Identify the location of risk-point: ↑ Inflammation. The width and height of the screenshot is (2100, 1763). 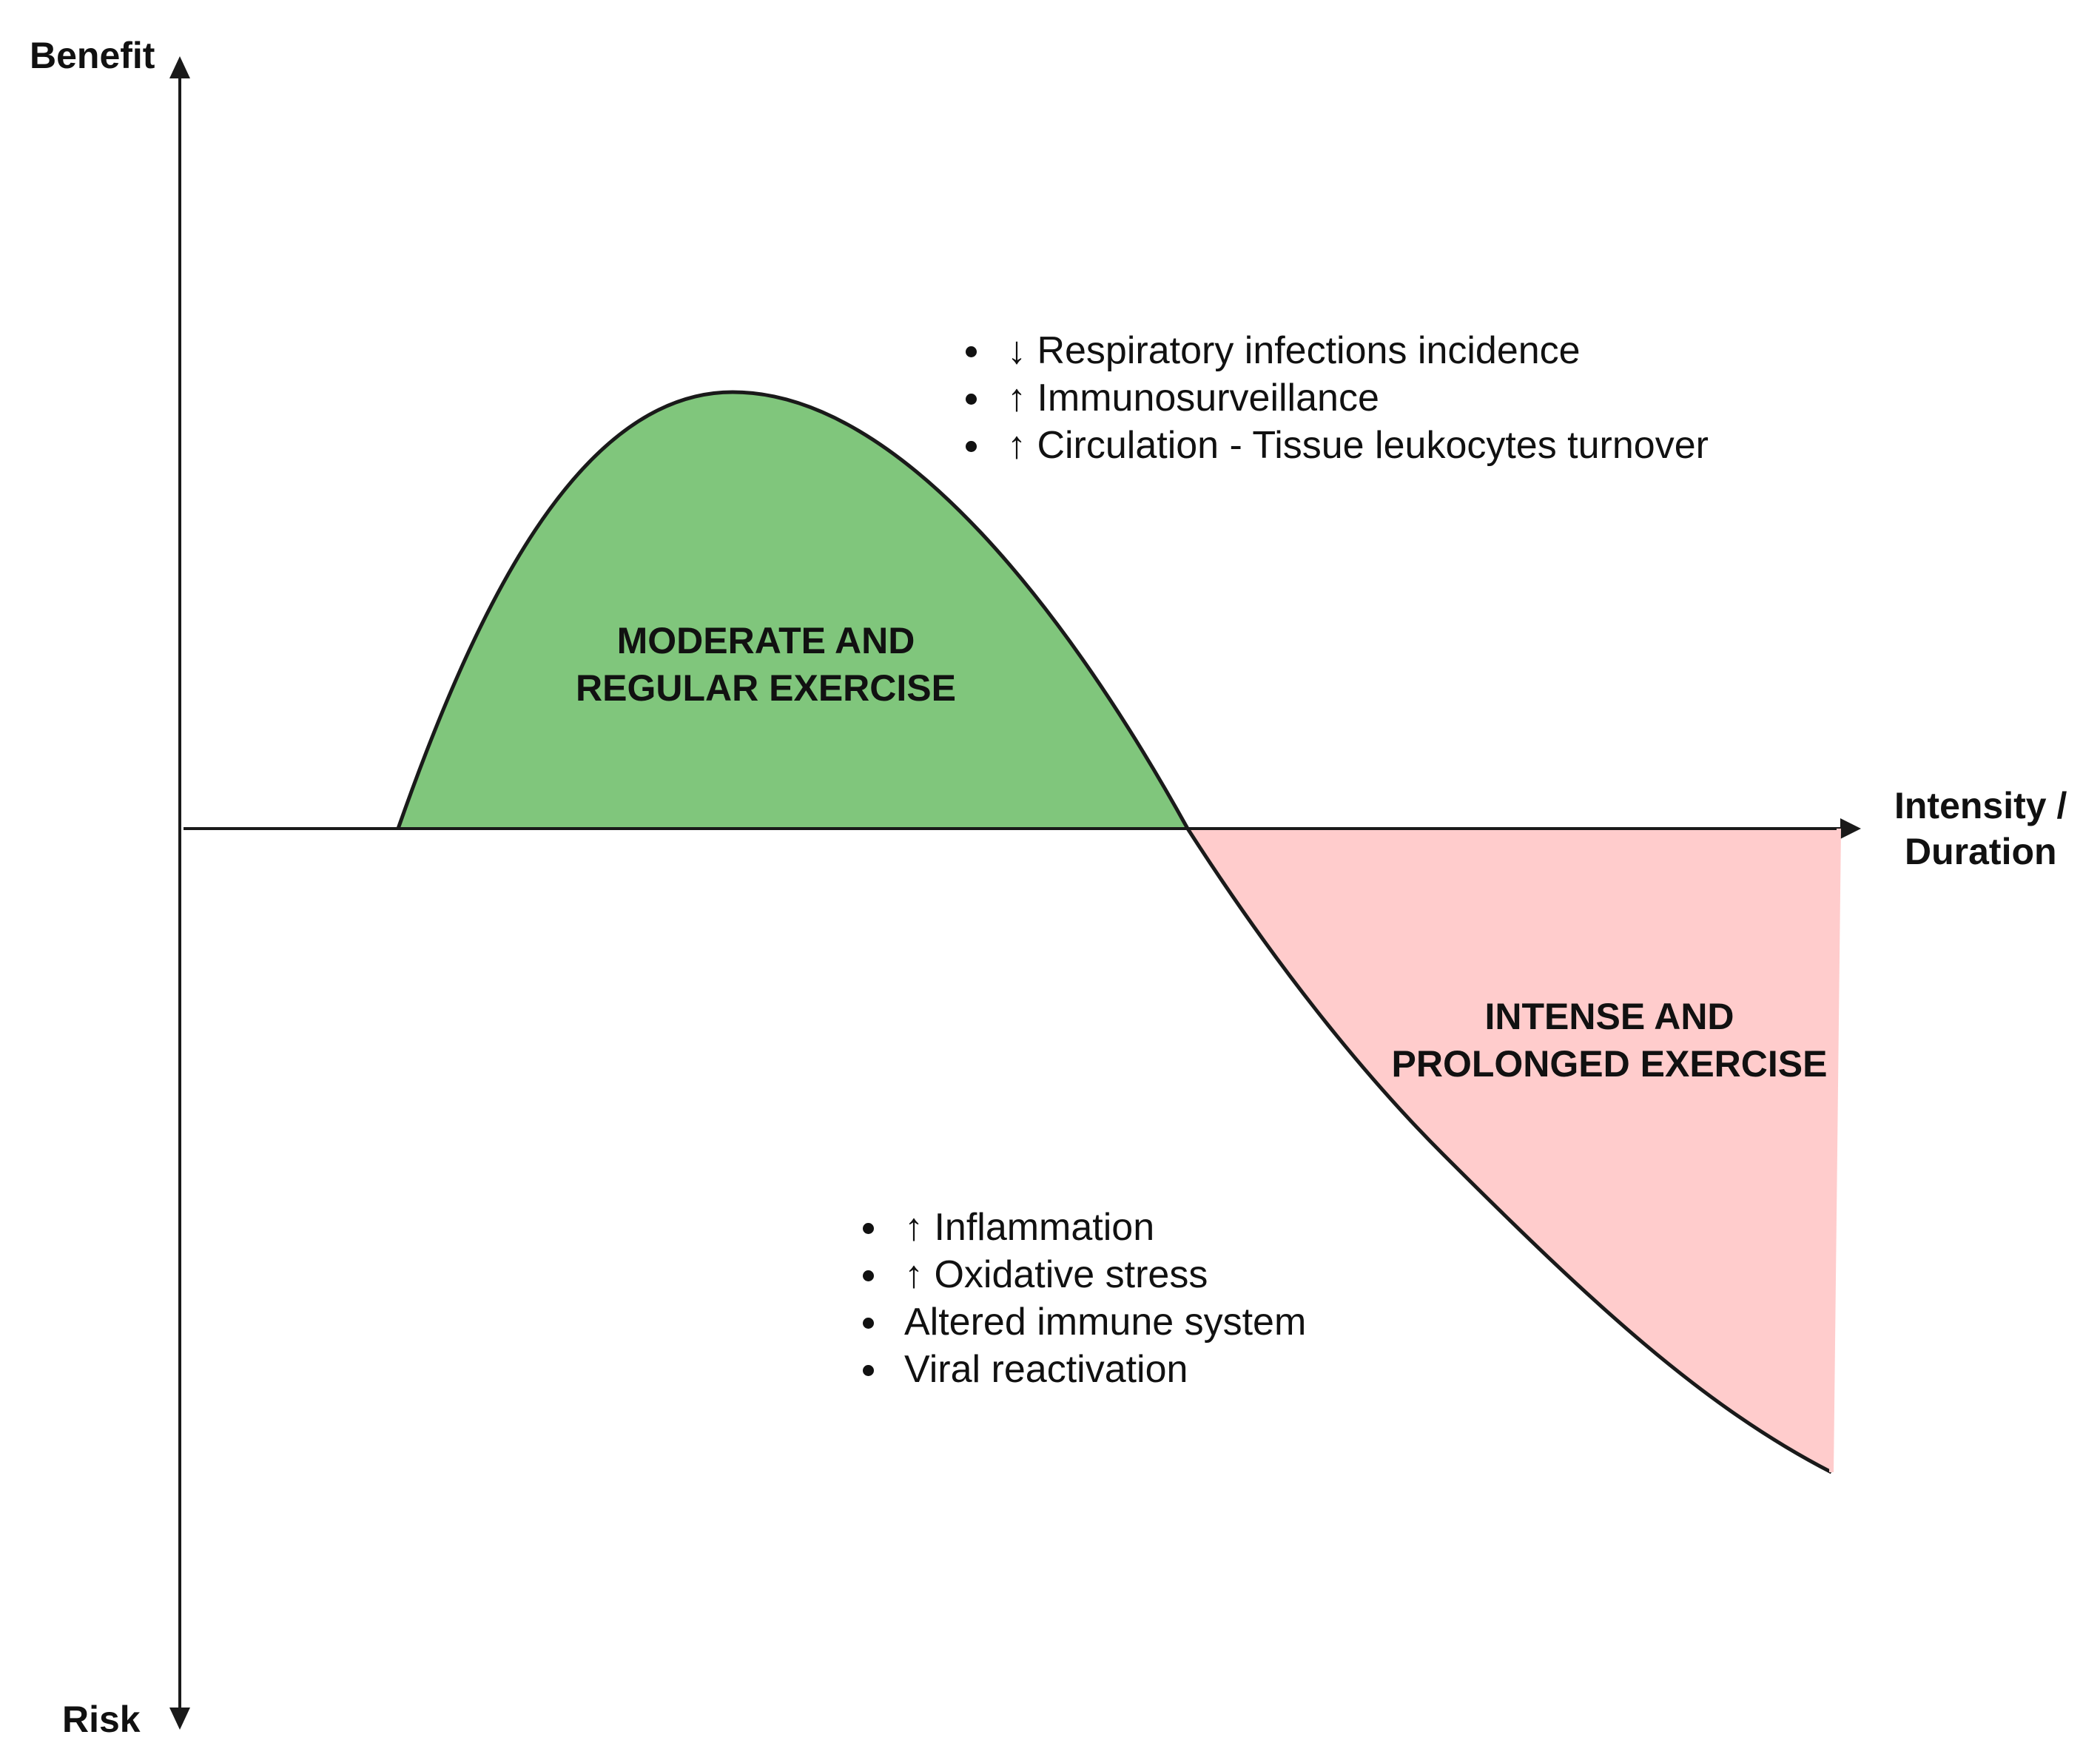
(1084, 1227).